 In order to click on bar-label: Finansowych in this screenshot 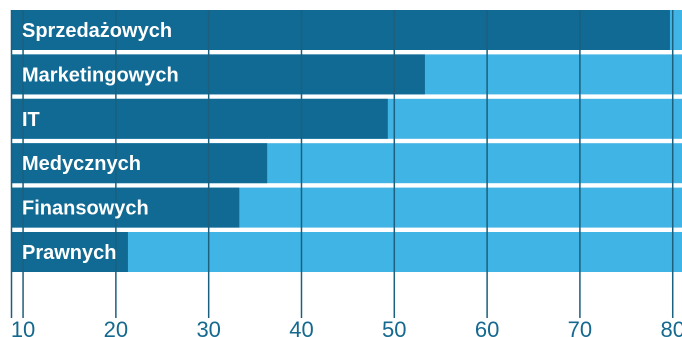, I will do `click(85, 209)`.